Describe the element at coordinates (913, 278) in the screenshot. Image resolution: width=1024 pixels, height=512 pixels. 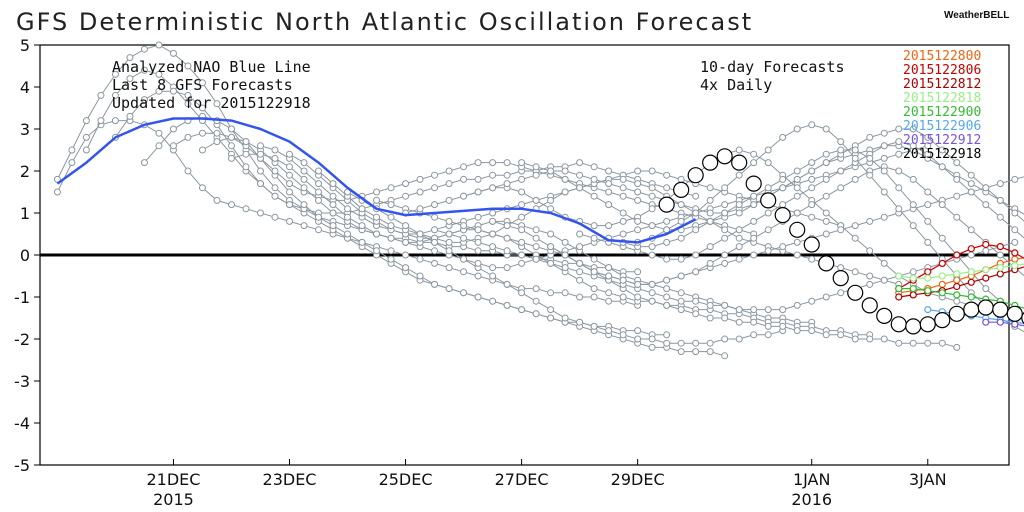
I see `forecast-2015122818-point` at that location.